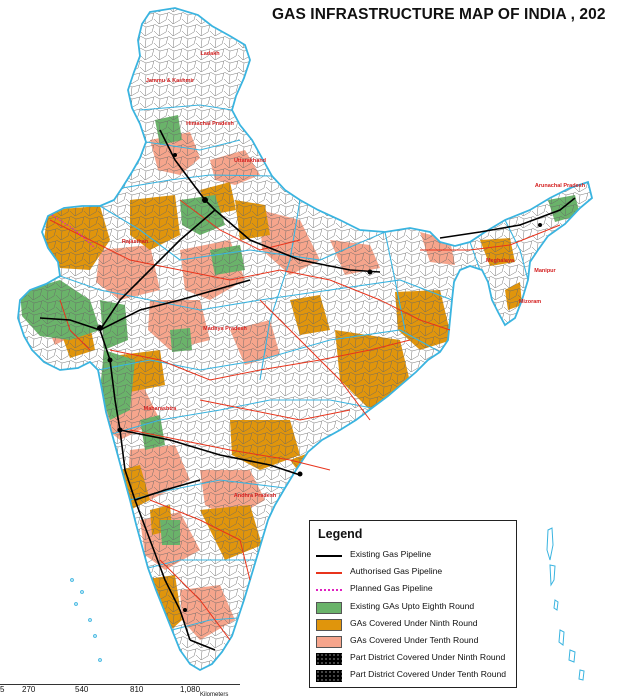  What do you see at coordinates (250, 161) in the screenshot?
I see `state-label-uttarakhand: Uttarakhand` at bounding box center [250, 161].